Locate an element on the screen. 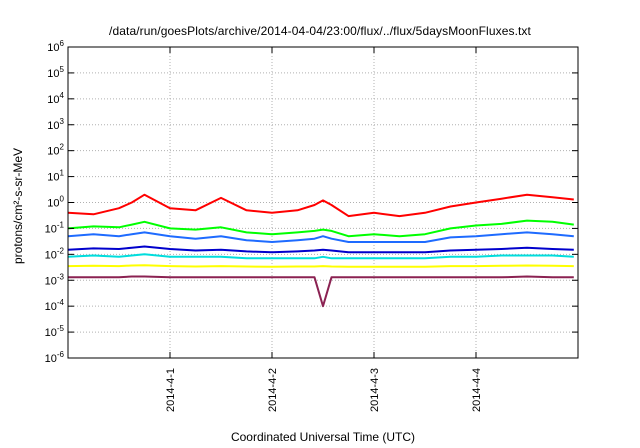 This screenshot has height=448, width=640. y-axis-label: protons/cm²-s-sr-MeV is located at coordinates (18, 206).